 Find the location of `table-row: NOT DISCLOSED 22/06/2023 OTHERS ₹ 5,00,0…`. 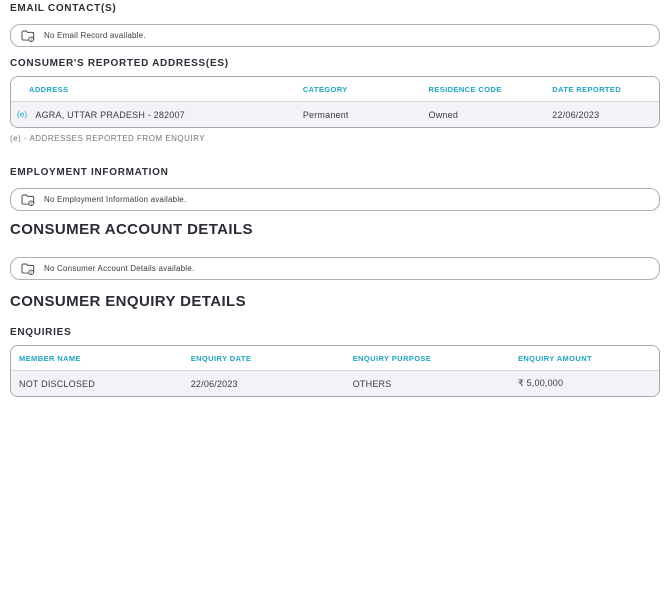

table-row: NOT DISCLOSED 22/06/2023 OTHERS ₹ 5,00,0… is located at coordinates (335, 383).